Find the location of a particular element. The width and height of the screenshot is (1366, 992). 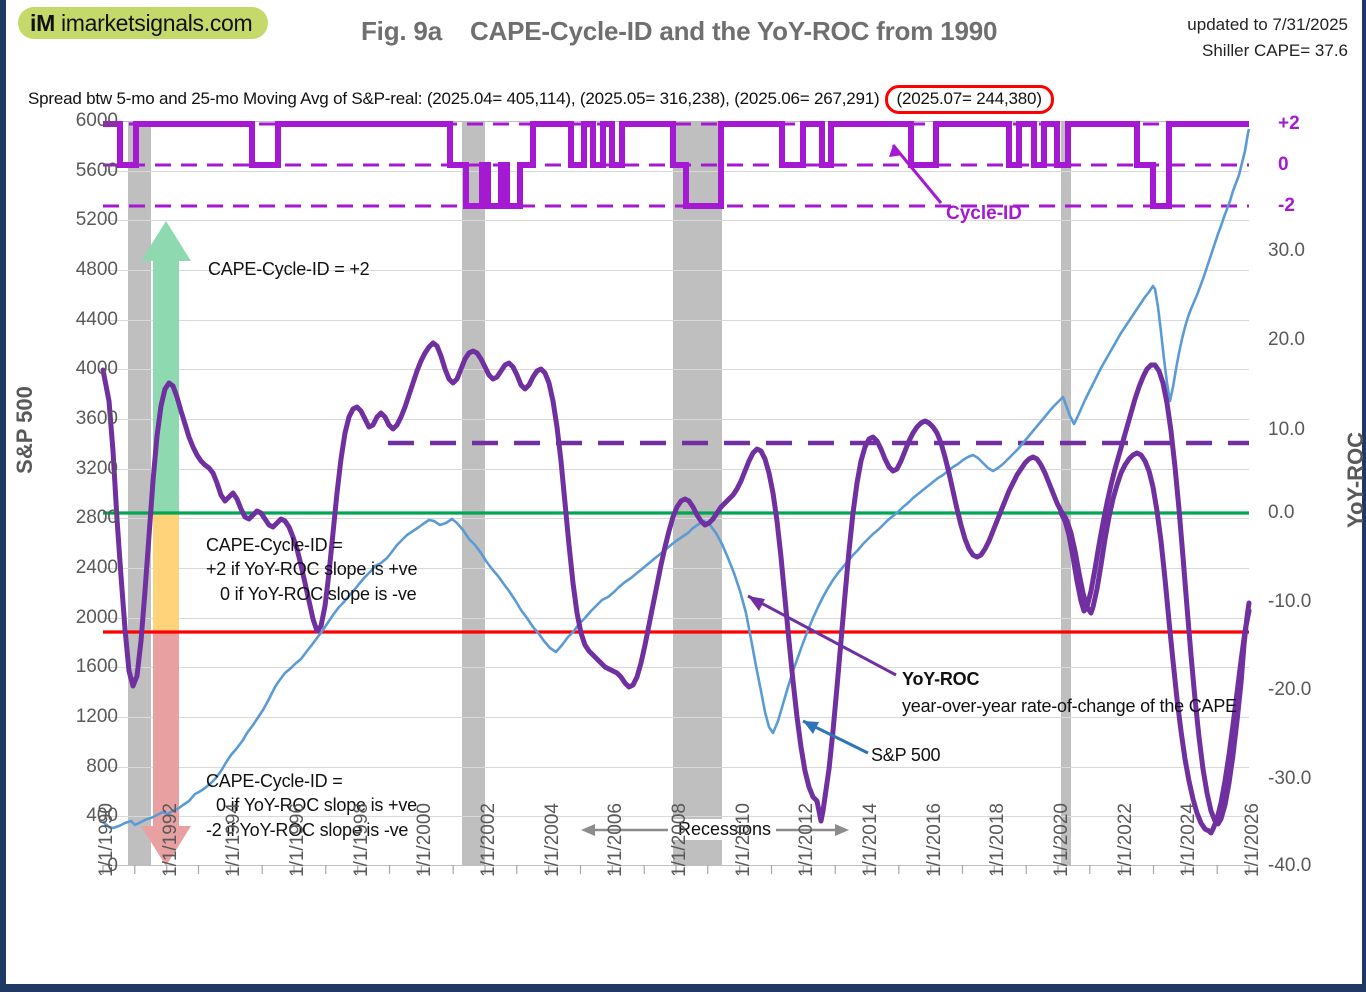

logo-mark: iM is located at coordinates (42, 22).